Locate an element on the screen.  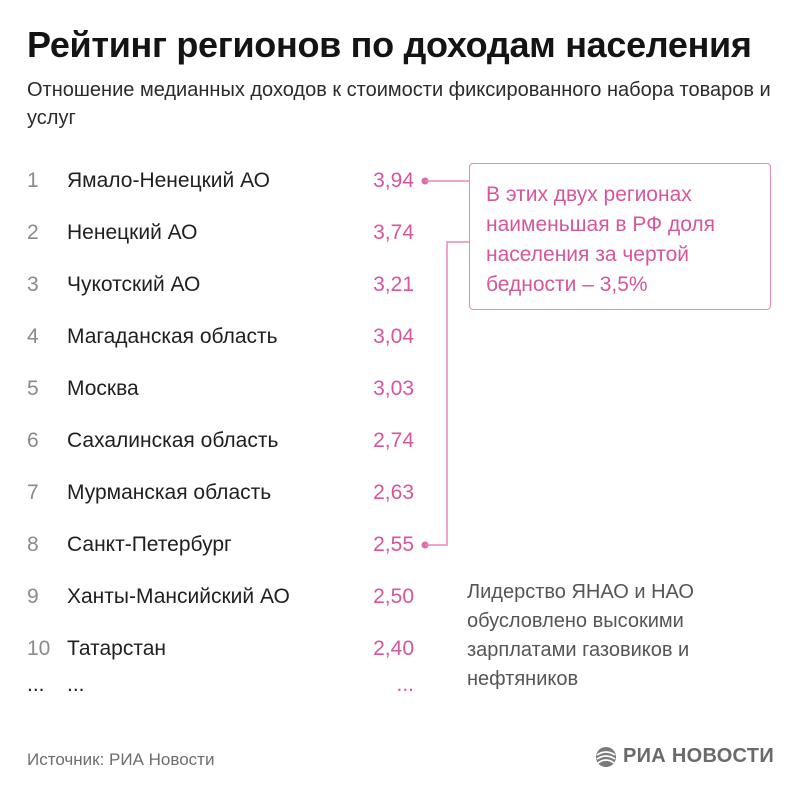
row-value: 2,50 is located at coordinates (393, 596).